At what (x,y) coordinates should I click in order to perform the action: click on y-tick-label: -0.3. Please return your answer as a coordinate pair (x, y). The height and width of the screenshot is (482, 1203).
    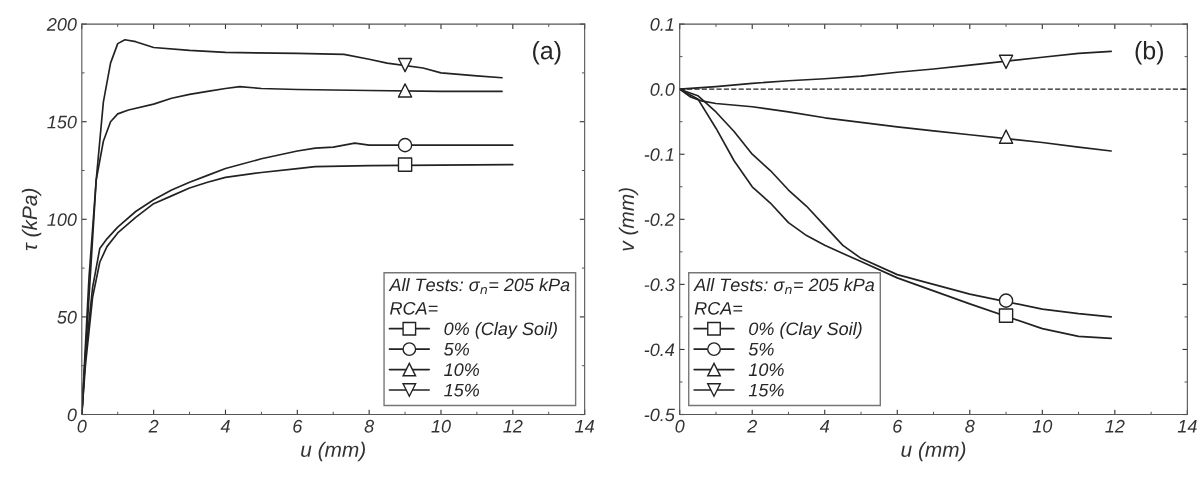
    Looking at the image, I should click on (659, 285).